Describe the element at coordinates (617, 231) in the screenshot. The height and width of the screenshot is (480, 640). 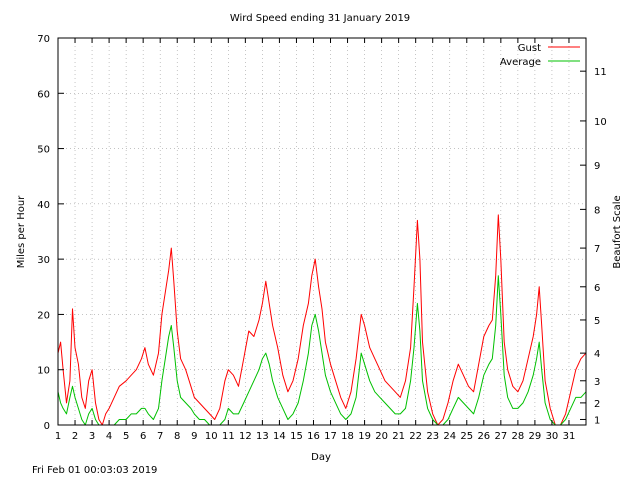
I see `y2-axis-label: Beaufort Scale` at that location.